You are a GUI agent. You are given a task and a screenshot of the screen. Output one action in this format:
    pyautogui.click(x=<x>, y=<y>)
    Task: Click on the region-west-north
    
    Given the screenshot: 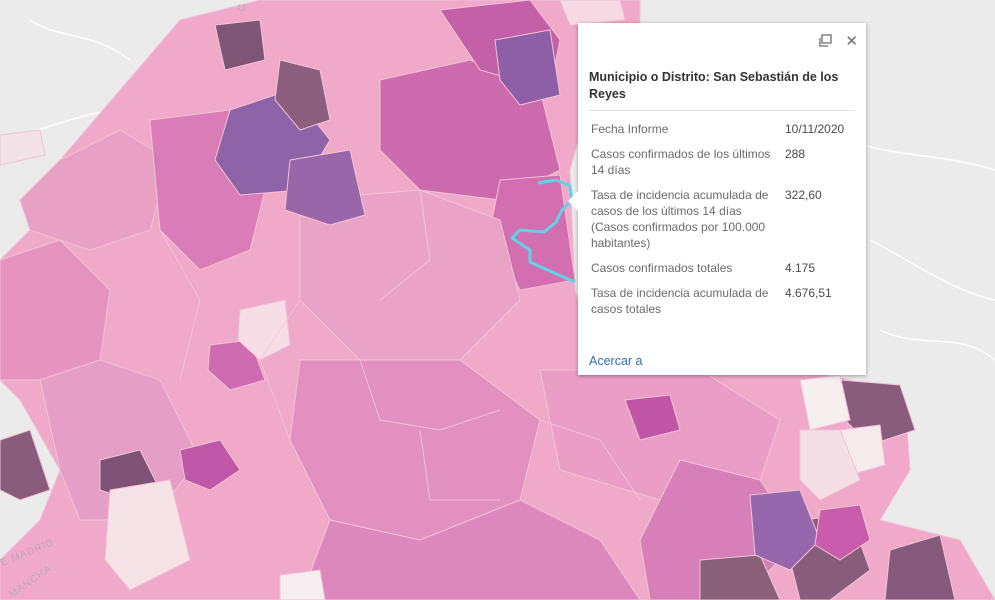 What is the action you would take?
    pyautogui.click(x=95, y=190)
    